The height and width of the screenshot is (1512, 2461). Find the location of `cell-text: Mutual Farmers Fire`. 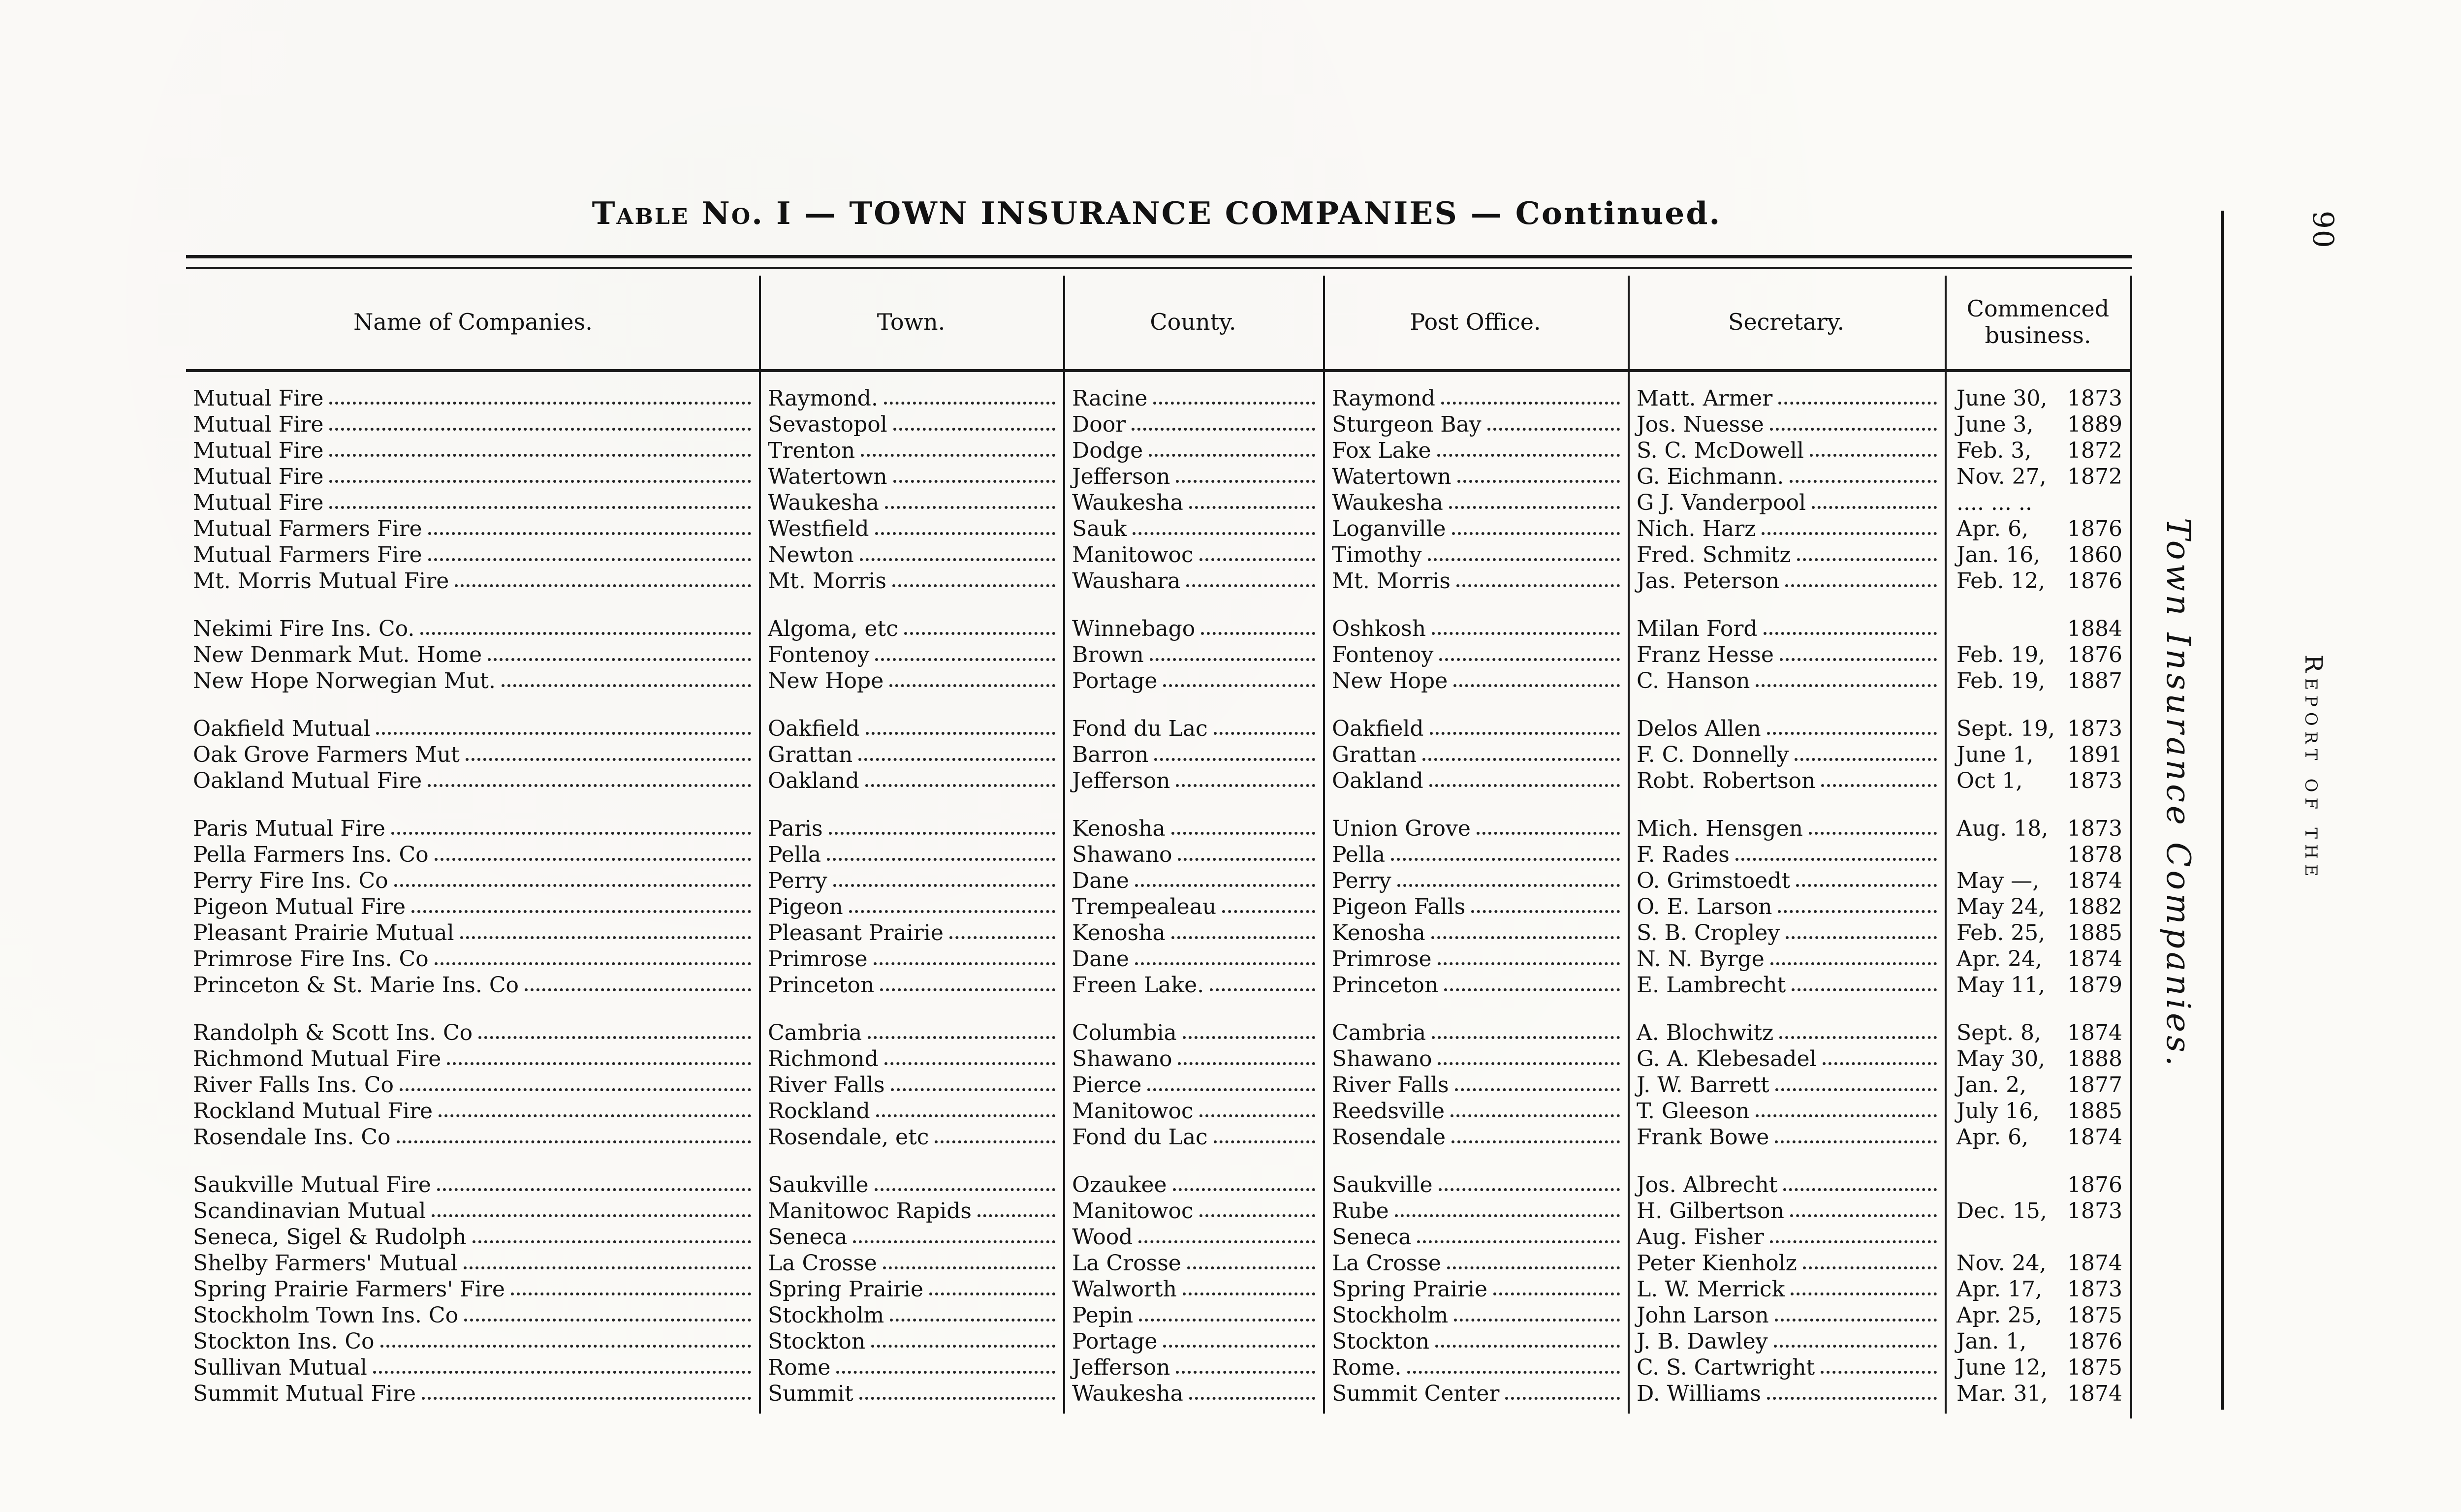

cell-text: Mutual Farmers Fire is located at coordinates (307, 554).